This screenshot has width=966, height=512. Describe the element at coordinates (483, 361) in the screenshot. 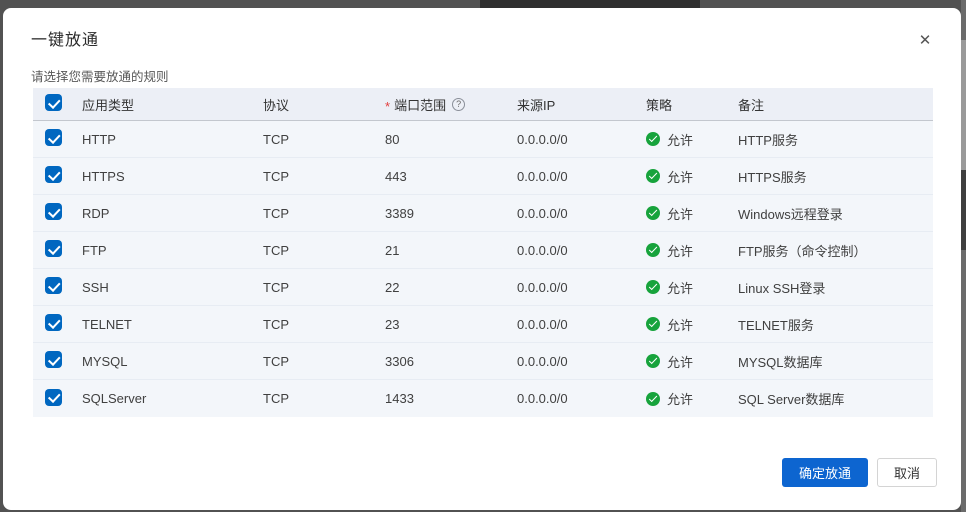

I see `table-row-mysql: MYSQL TCP 3306 0.0.0.0/0 允许 MYSQL数据库` at that location.